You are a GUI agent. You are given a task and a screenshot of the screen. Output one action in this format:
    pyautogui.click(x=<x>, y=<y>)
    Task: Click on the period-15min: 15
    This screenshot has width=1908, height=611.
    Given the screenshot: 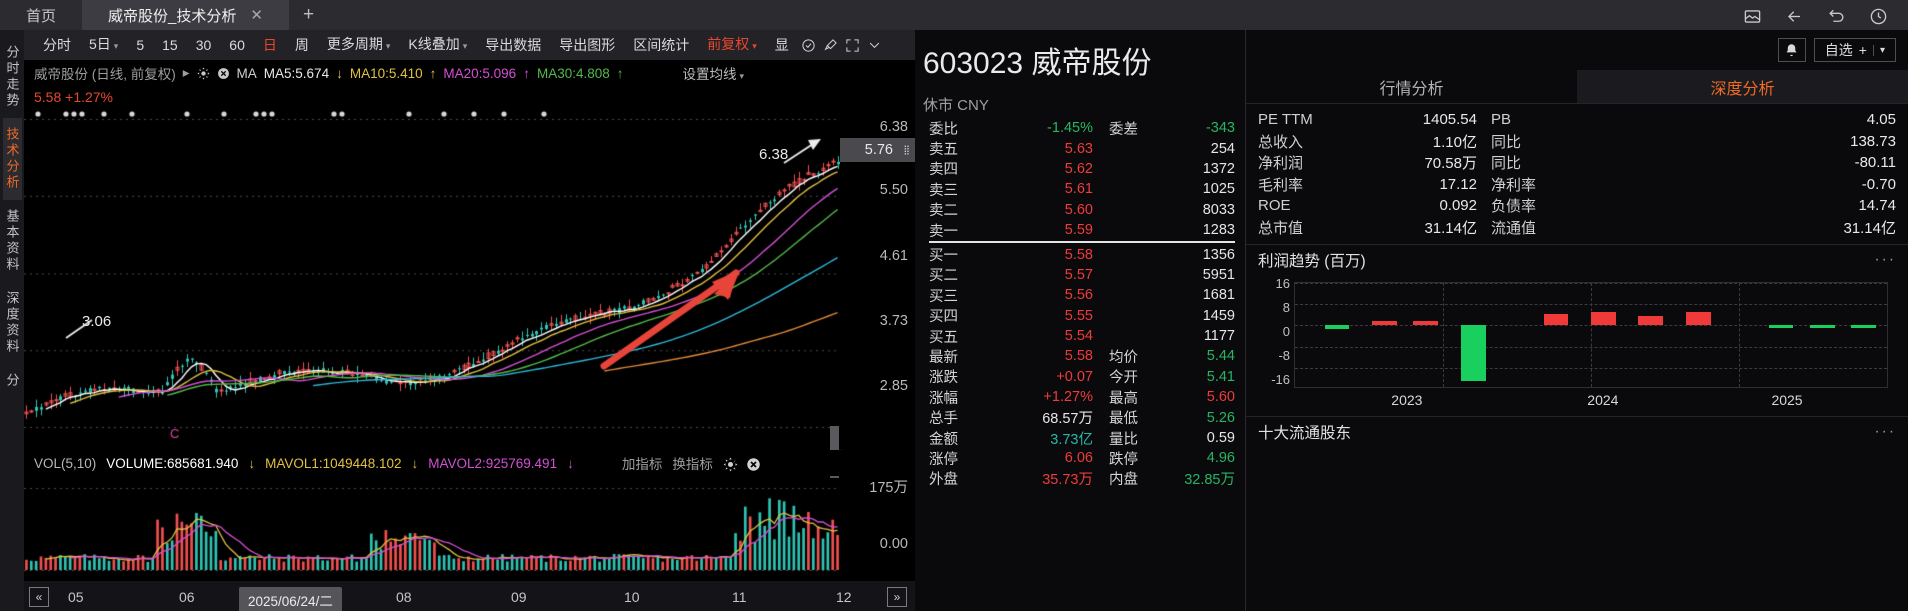 What is the action you would take?
    pyautogui.click(x=170, y=45)
    